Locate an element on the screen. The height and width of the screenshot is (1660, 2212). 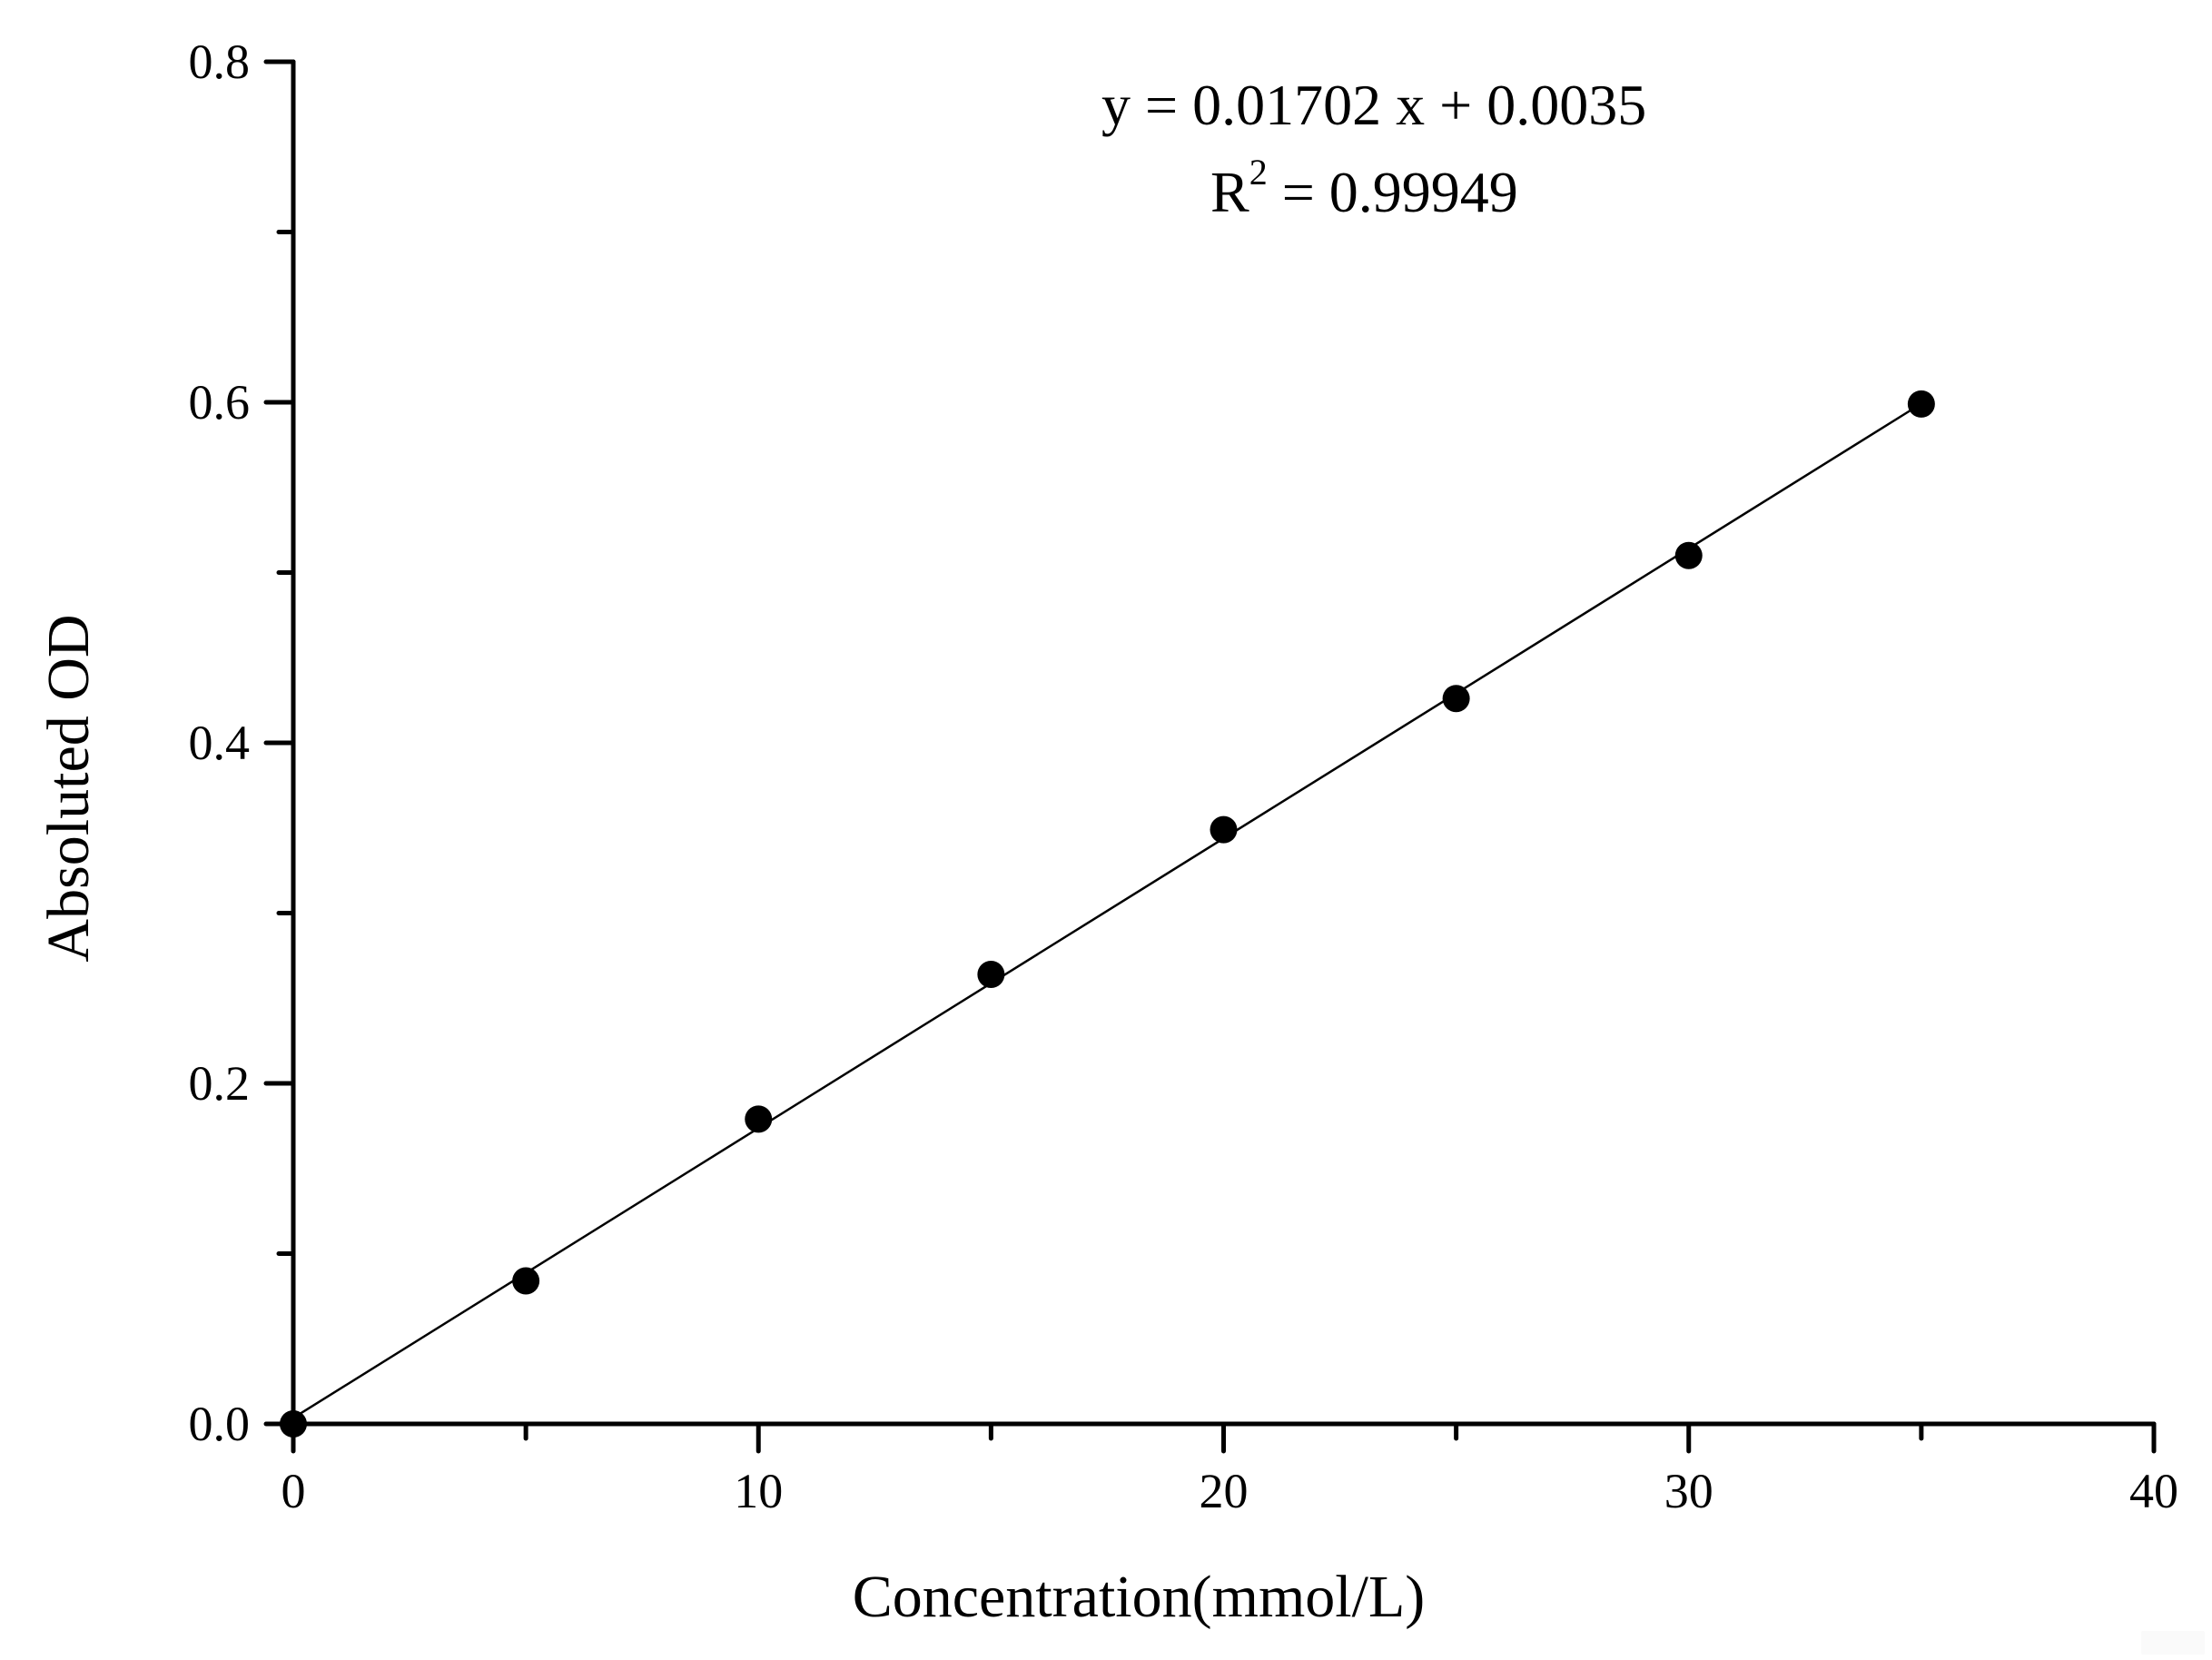
x-tick-label: 30 is located at coordinates (1689, 1491).